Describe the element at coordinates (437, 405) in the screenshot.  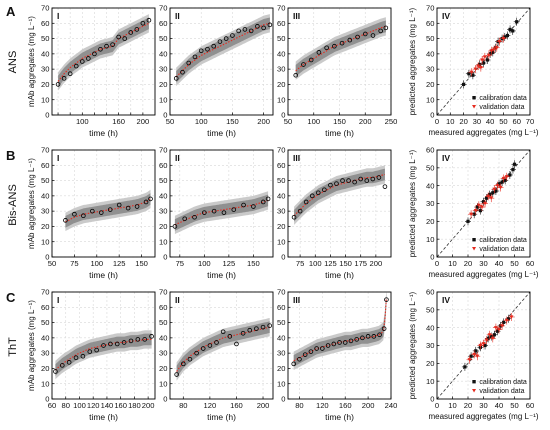
I see `x-tick-label: 0` at that location.